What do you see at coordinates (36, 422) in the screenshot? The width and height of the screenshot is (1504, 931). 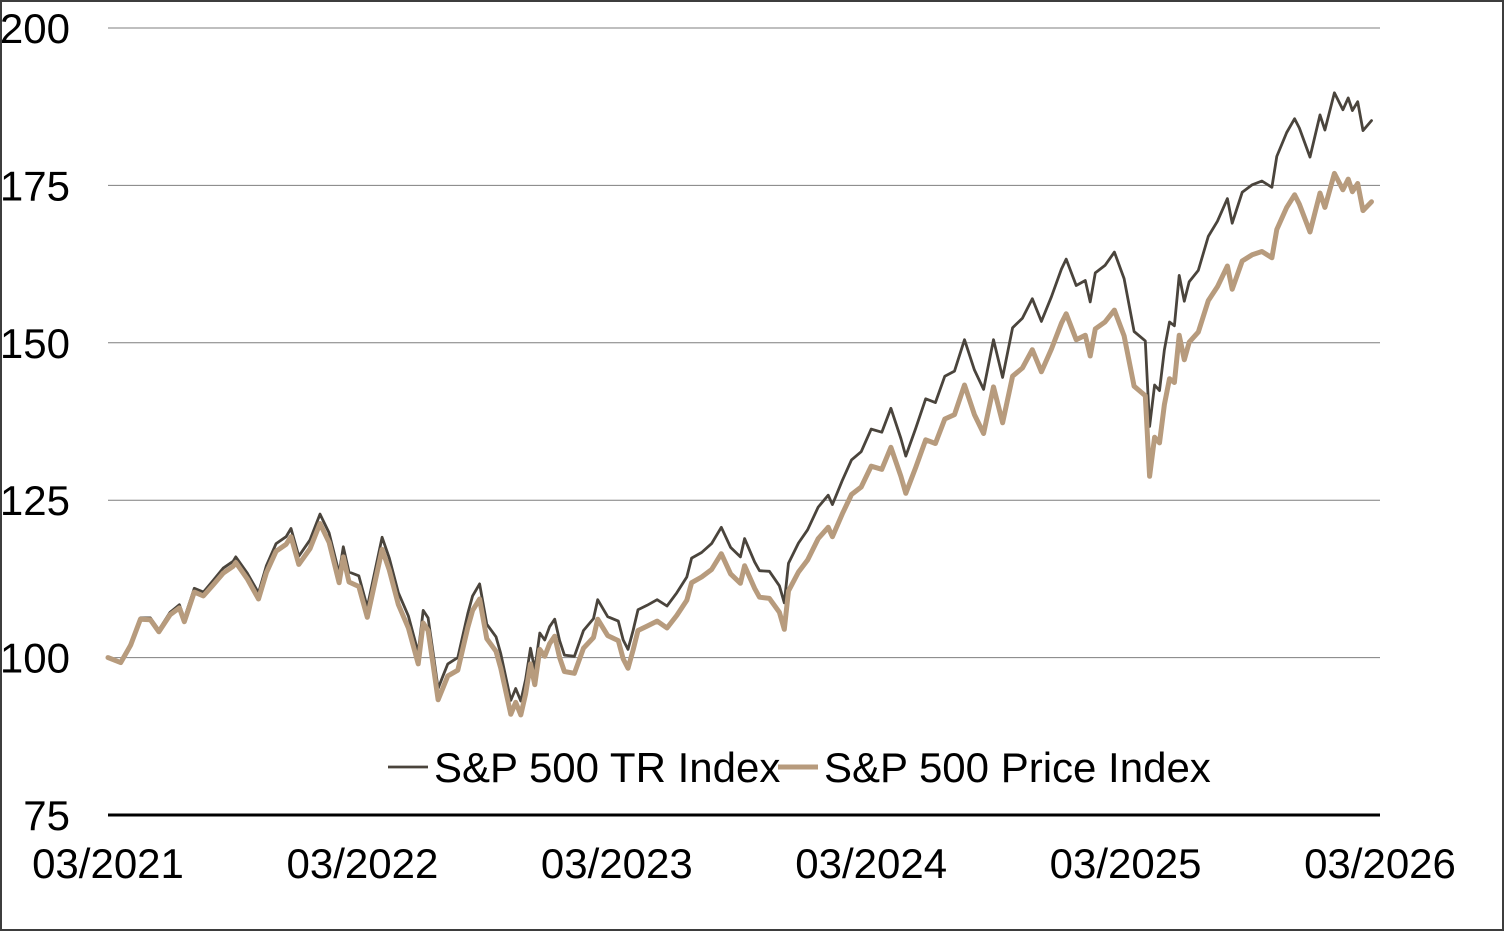 I see `y-axis-tick-labels: 75 100 125 150 175 200` at bounding box center [36, 422].